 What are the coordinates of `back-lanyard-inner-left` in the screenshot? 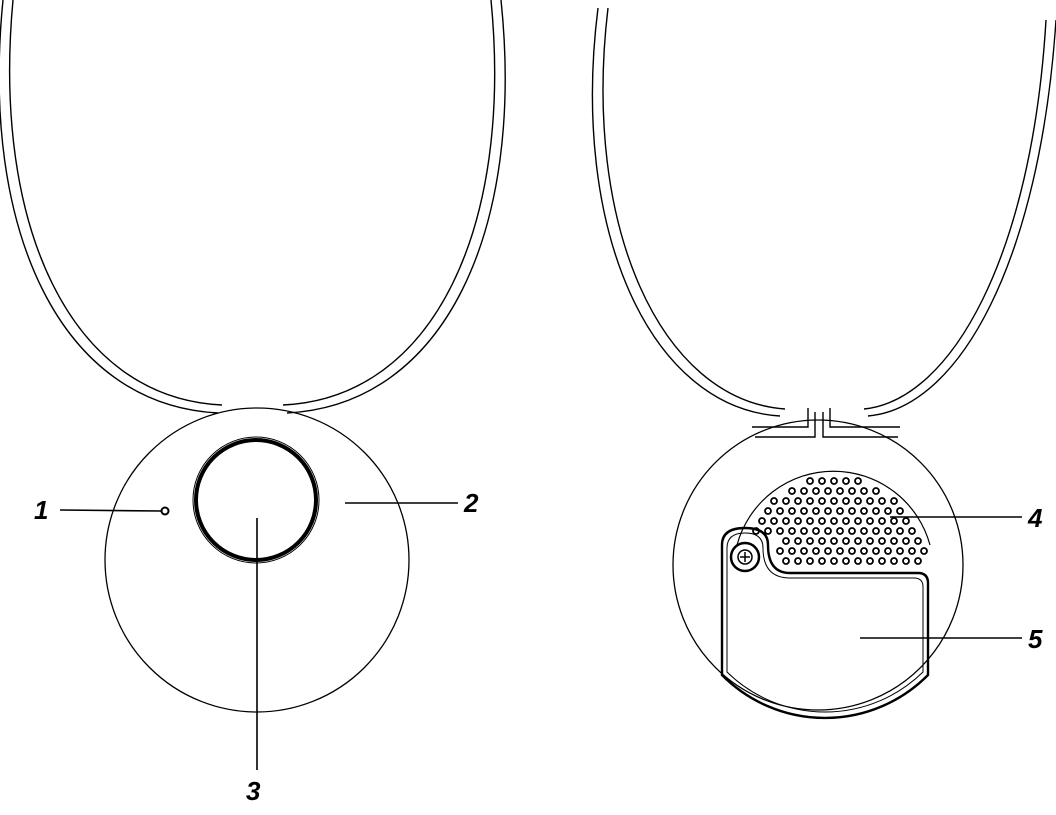 It's located at (694, 208).